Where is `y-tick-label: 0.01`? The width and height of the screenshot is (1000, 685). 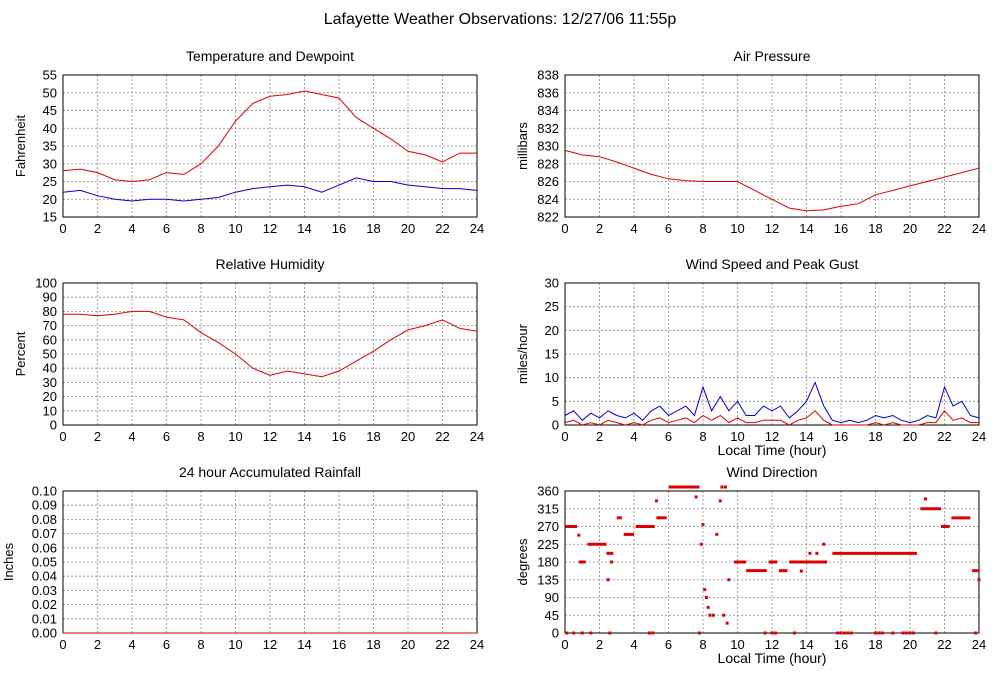
y-tick-label: 0.01 is located at coordinates (44, 618).